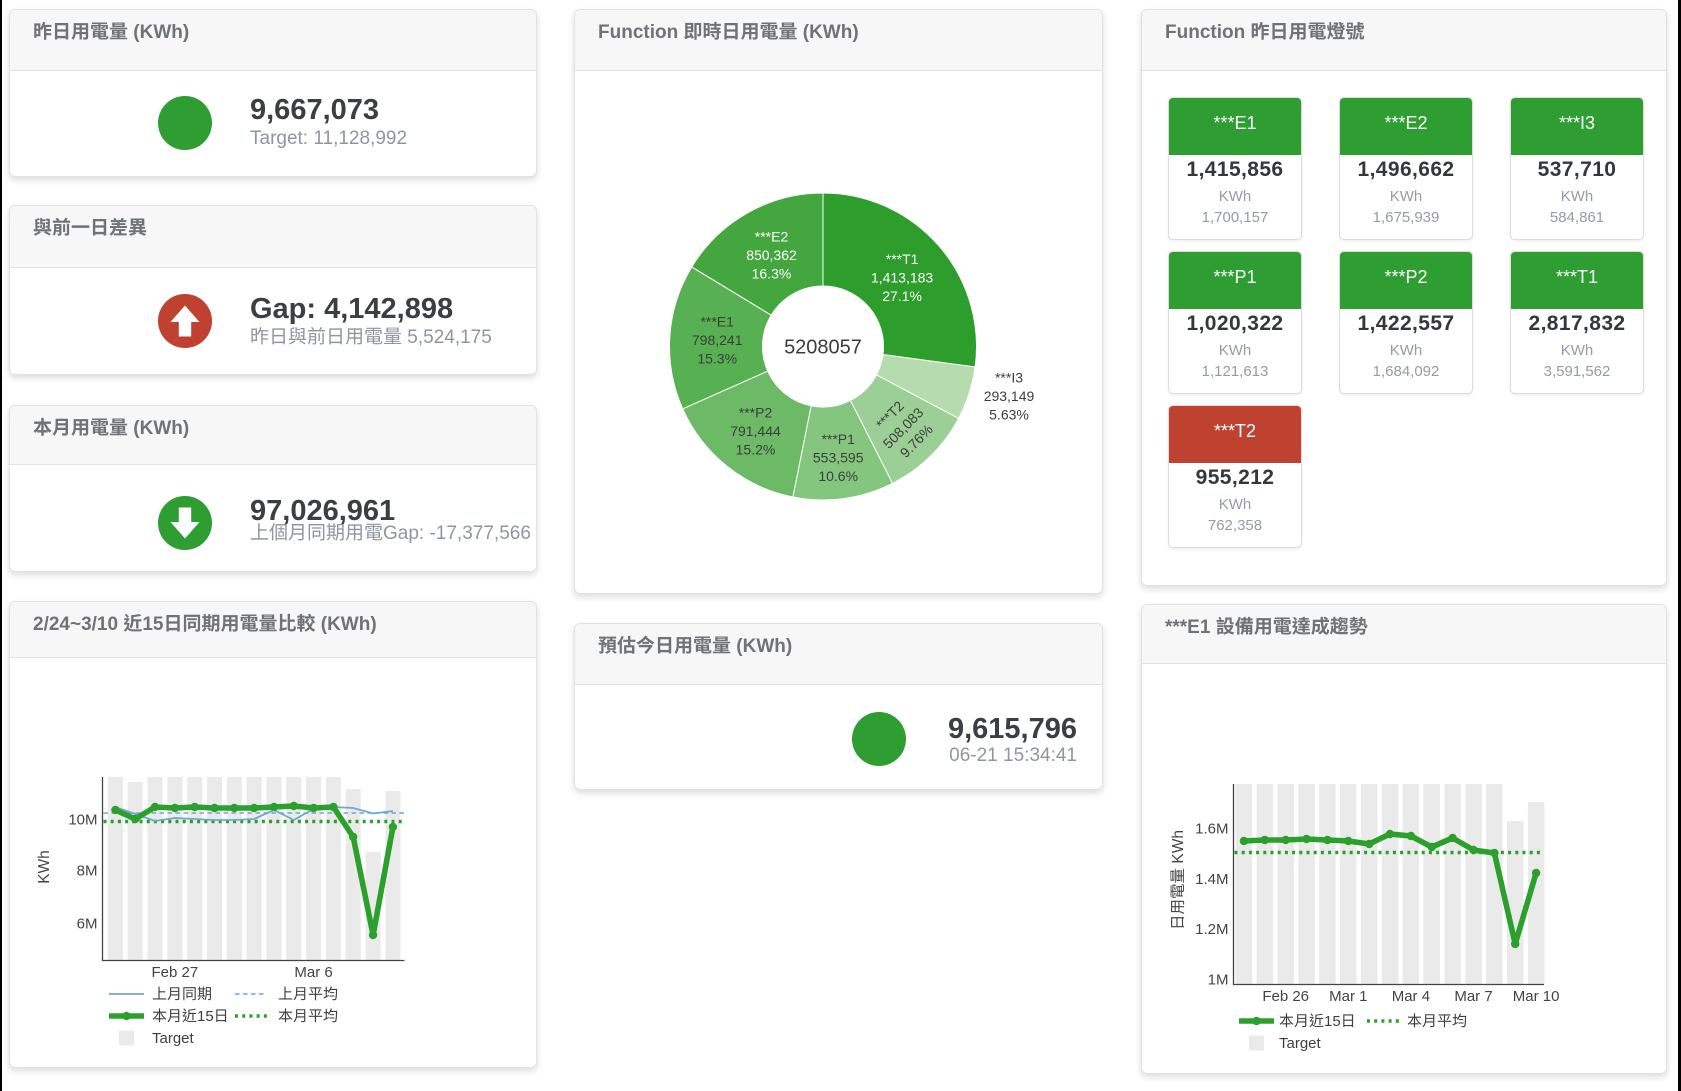  Describe the element at coordinates (1411, 996) in the screenshot. I see `svg-text: Mar 4` at that location.